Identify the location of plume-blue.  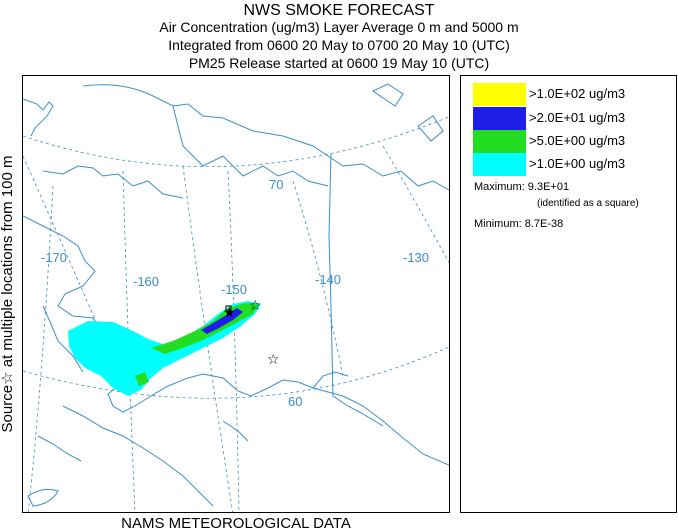
(222, 321).